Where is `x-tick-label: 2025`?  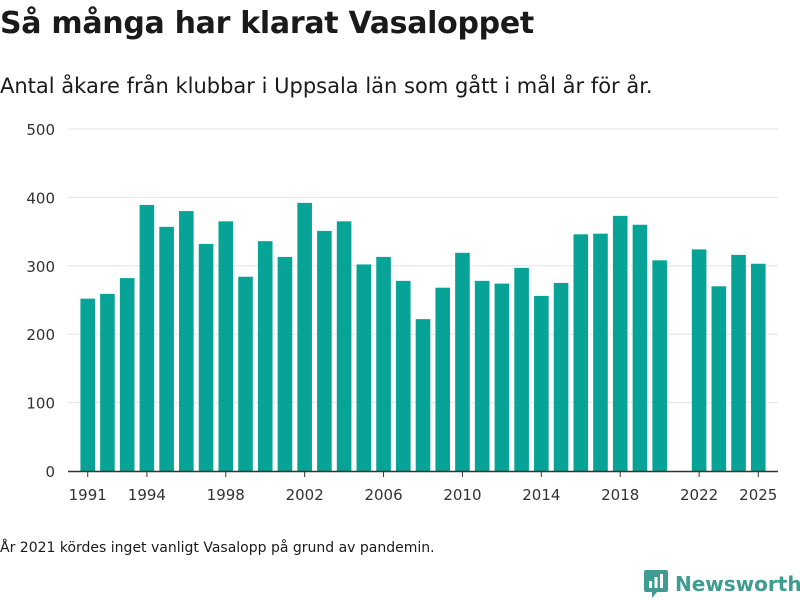
x-tick-label: 2025 is located at coordinates (758, 495).